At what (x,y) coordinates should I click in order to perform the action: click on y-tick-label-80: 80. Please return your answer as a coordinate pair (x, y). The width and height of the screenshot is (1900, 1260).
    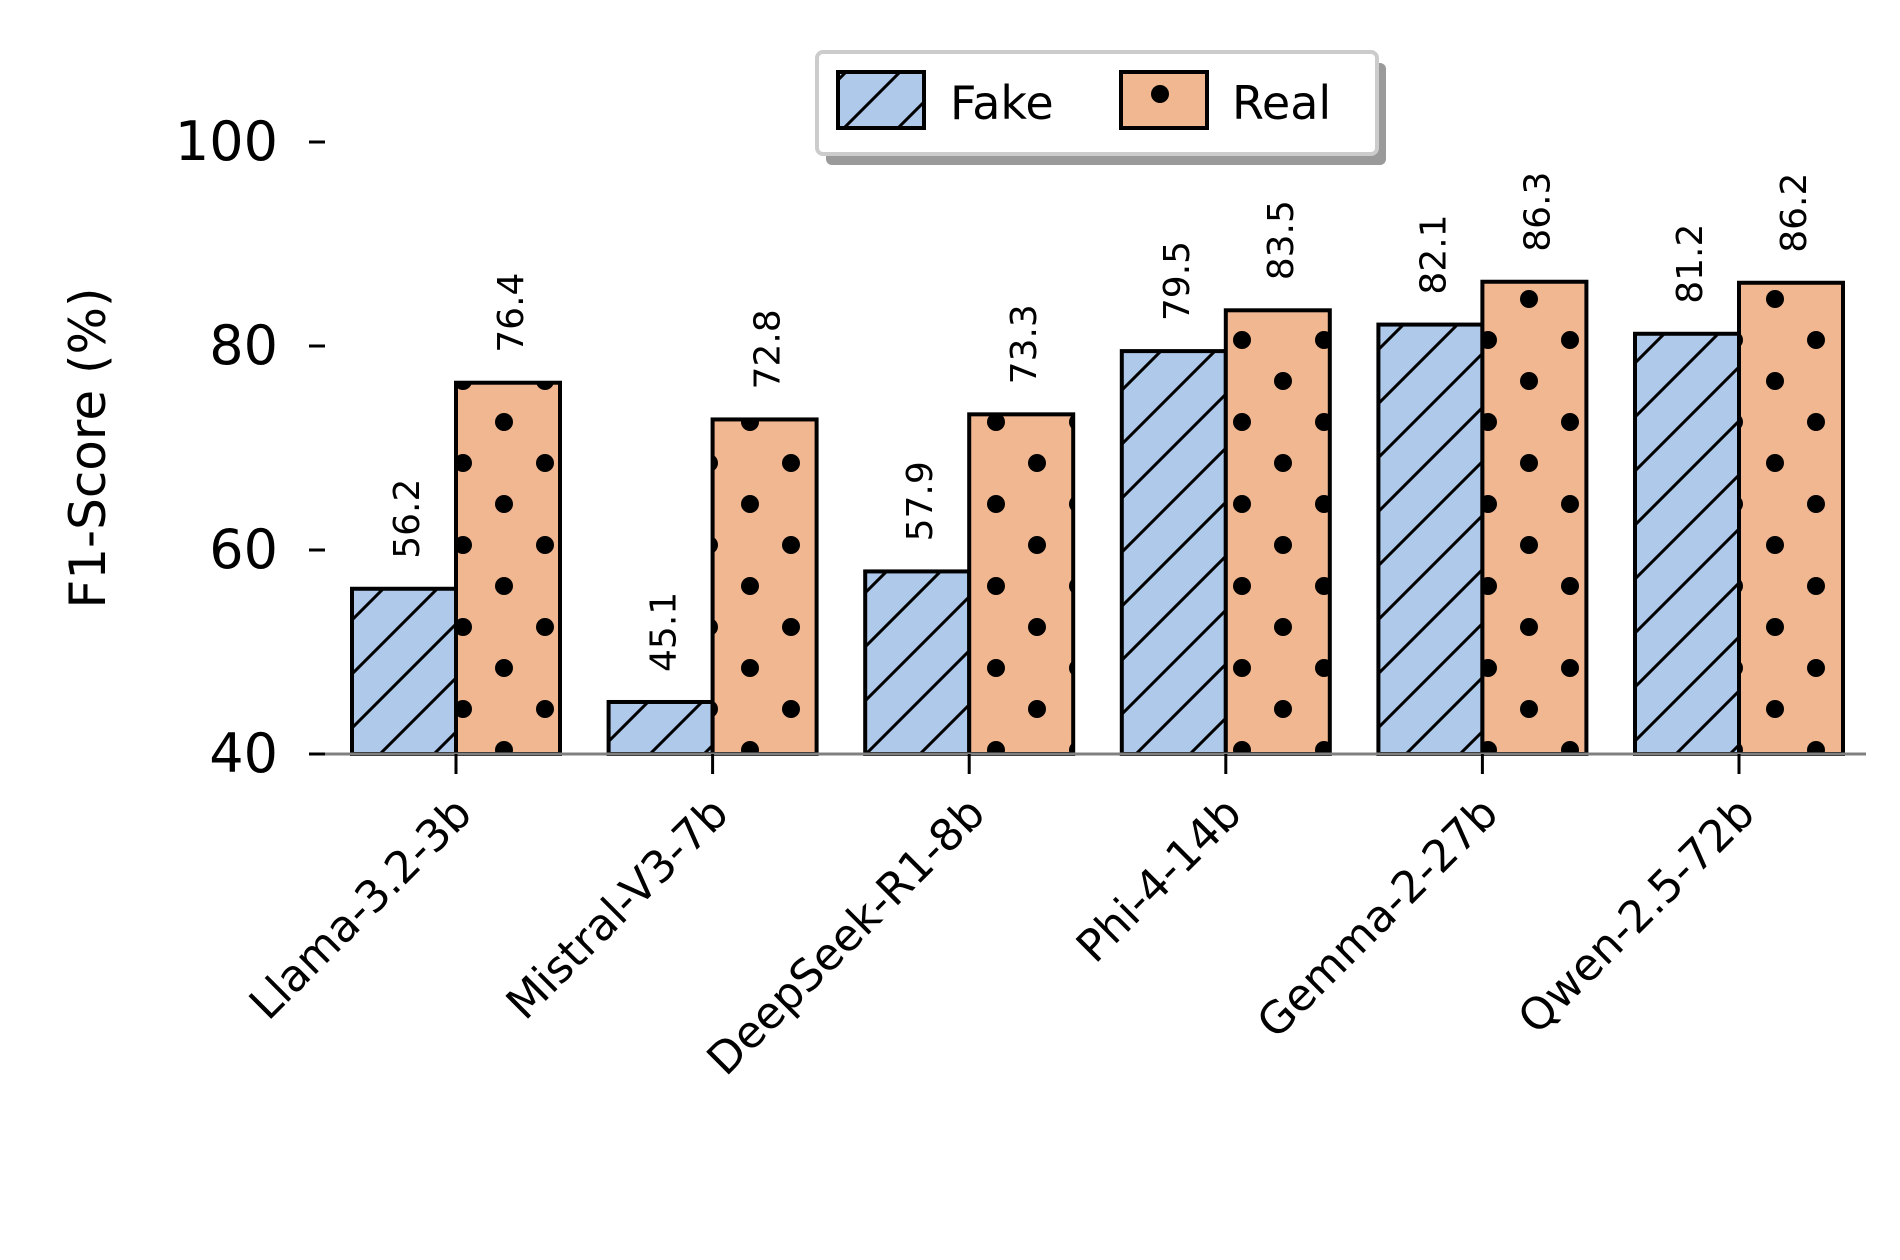
    Looking at the image, I should click on (243, 345).